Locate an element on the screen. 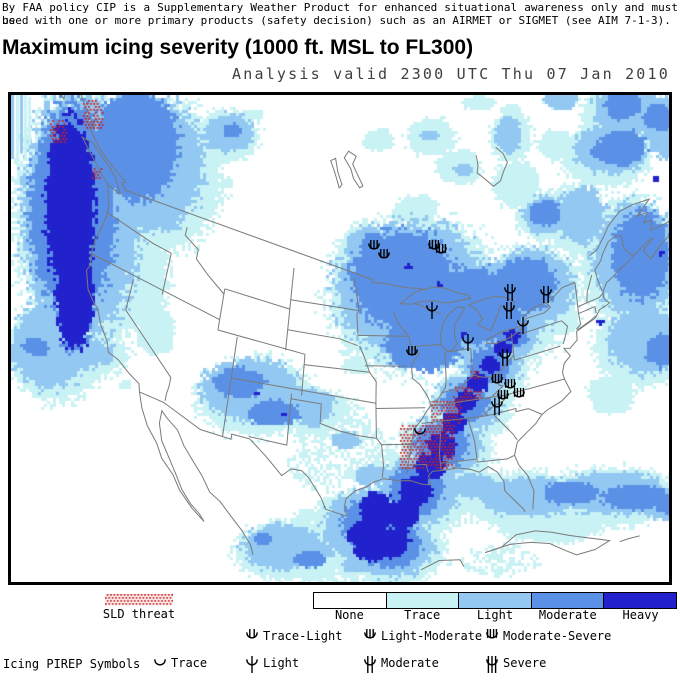  pirep-moderate_severe-label: Moderate-Severe is located at coordinates (557, 636).